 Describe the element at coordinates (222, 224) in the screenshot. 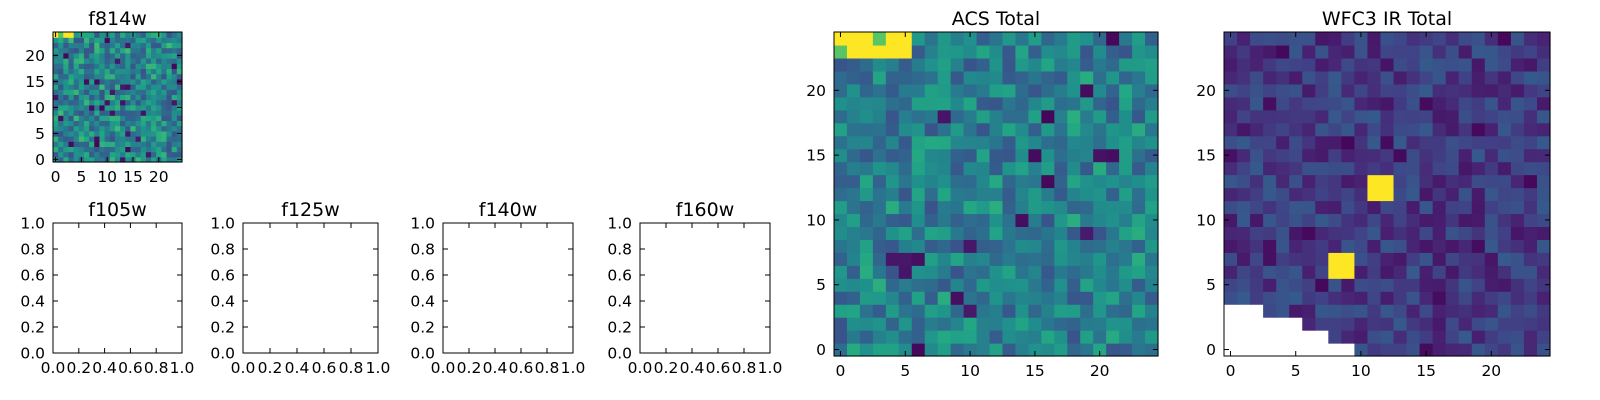

I see `y-tick-label: 1.0` at that location.